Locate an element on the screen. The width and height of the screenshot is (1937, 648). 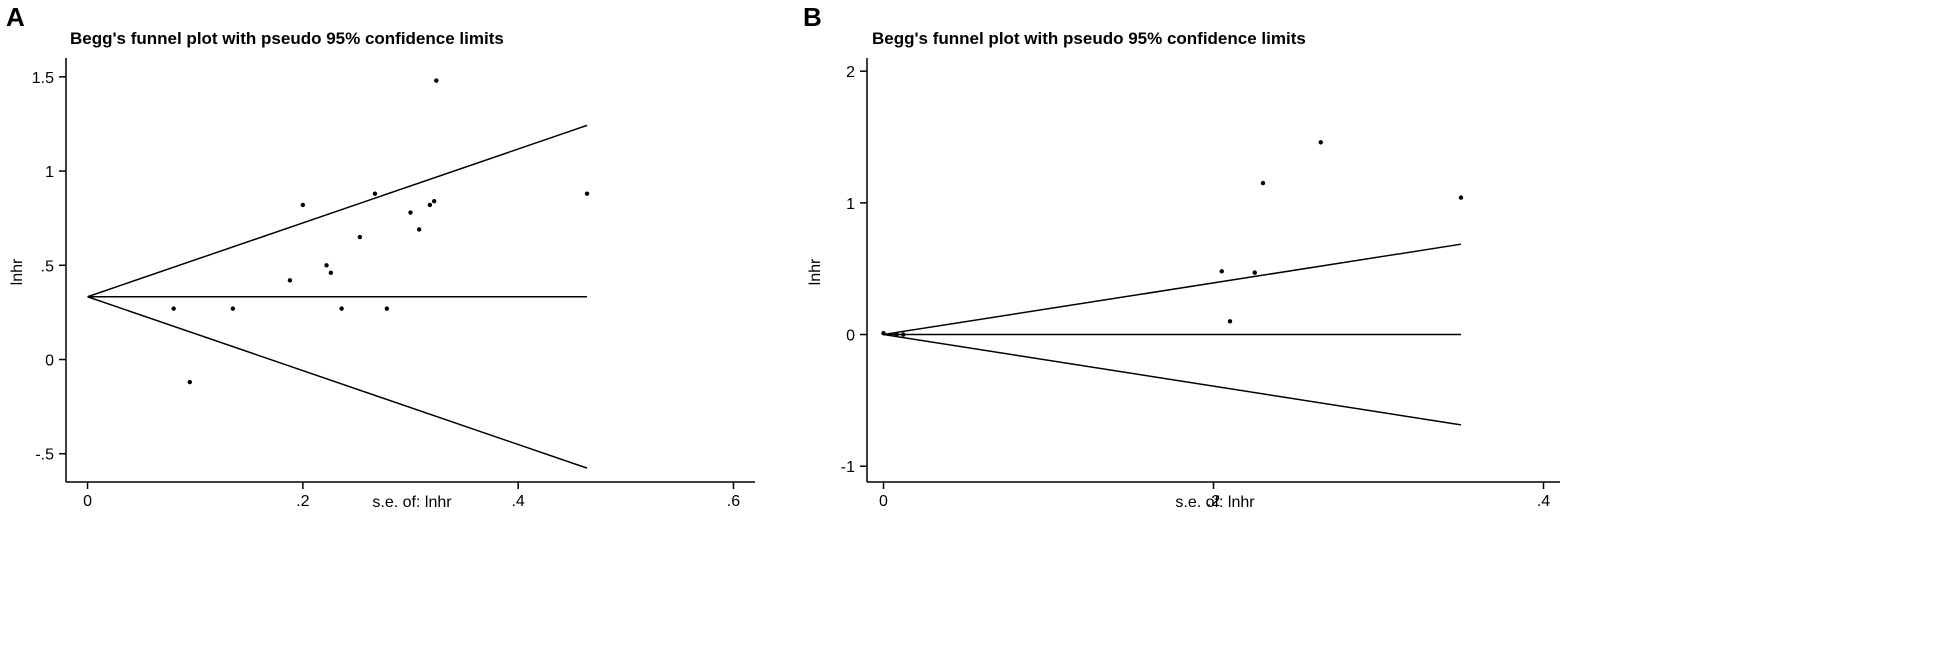
y-axis-label-b: lnhr is located at coordinates (815, 271).